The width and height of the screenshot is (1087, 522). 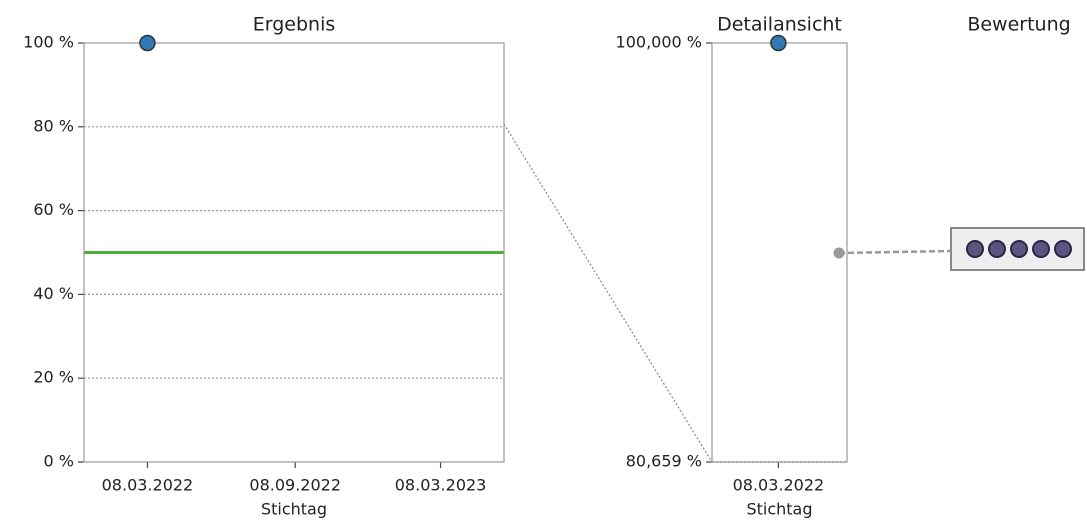 What do you see at coordinates (608, 293) in the screenshot?
I see `zoom-connector` at bounding box center [608, 293].